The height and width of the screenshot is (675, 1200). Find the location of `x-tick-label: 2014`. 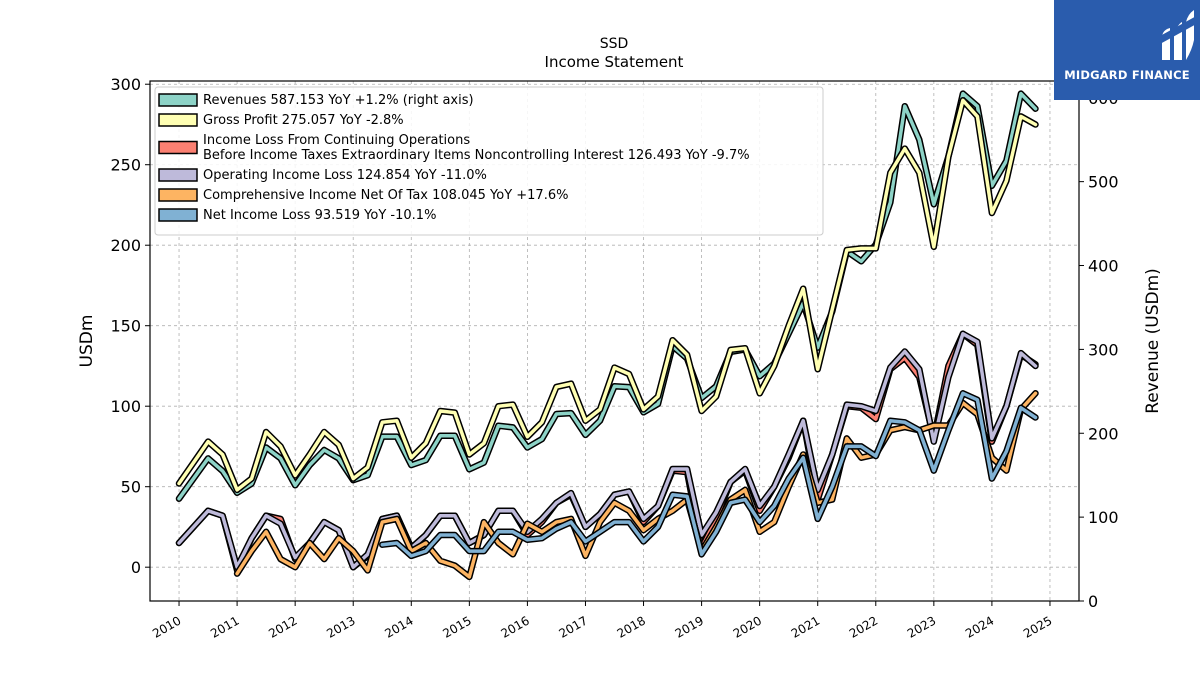

x-tick-label: 2014 is located at coordinates (398, 626).